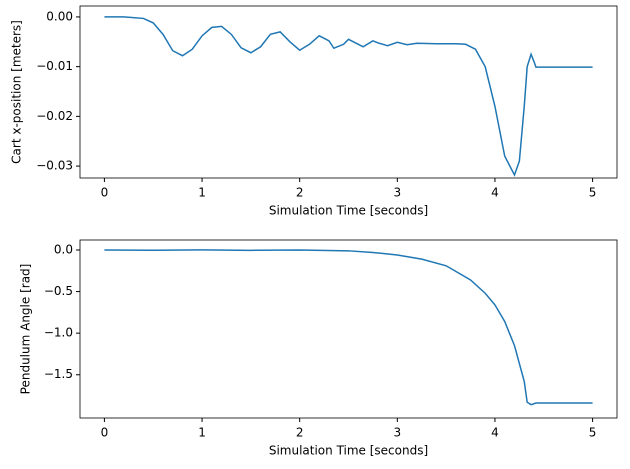 The height and width of the screenshot is (469, 630). Describe the element at coordinates (58, 374) in the screenshot. I see `y-tick-label: −1.5` at that location.